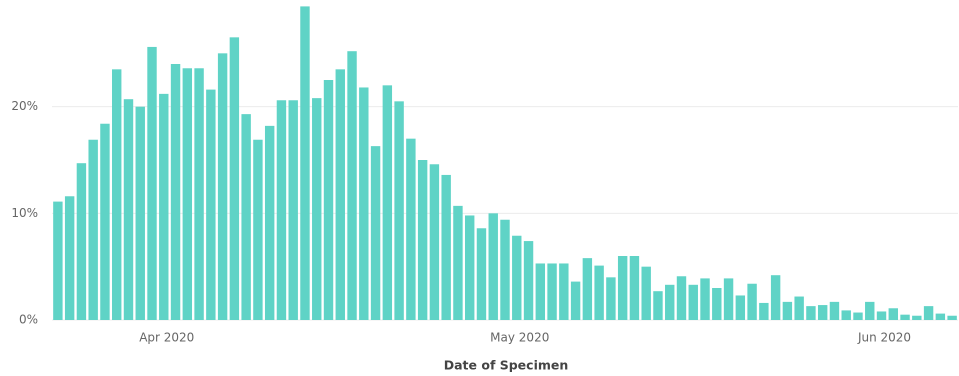  Describe the element at coordinates (506, 365) in the screenshot. I see `x-axis-title: Date of Specimen` at that location.